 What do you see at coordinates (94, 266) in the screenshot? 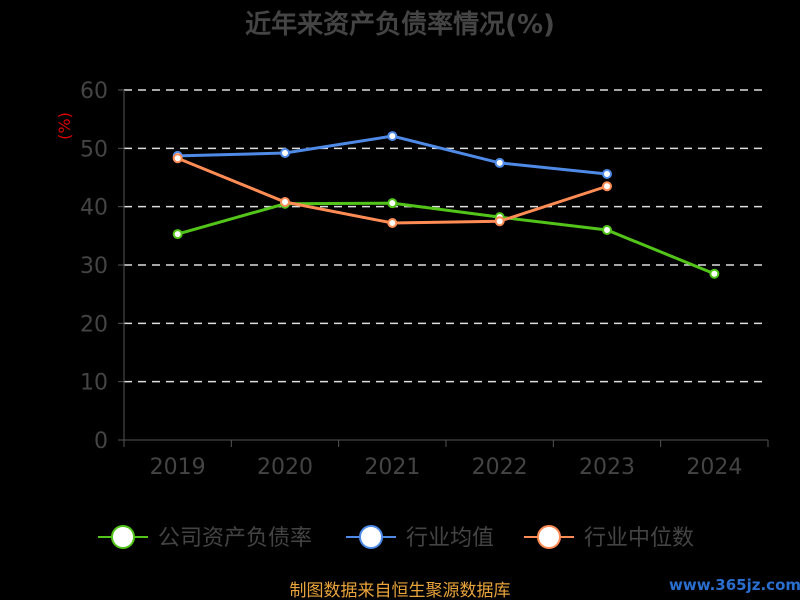
I see `y-tick-label: 30` at bounding box center [94, 266].